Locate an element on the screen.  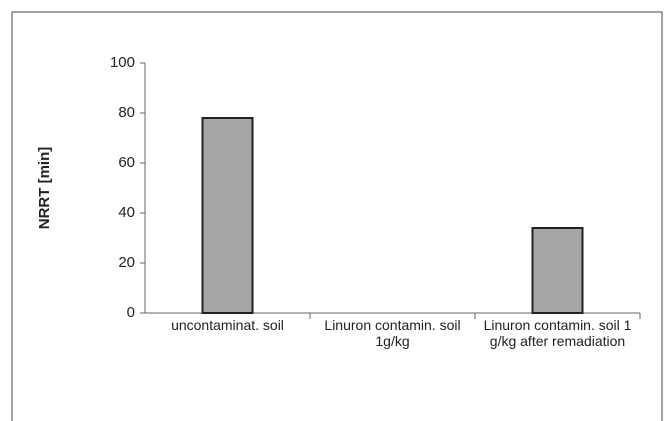
x-tick-label: uncontaminat. soil is located at coordinates (227, 325).